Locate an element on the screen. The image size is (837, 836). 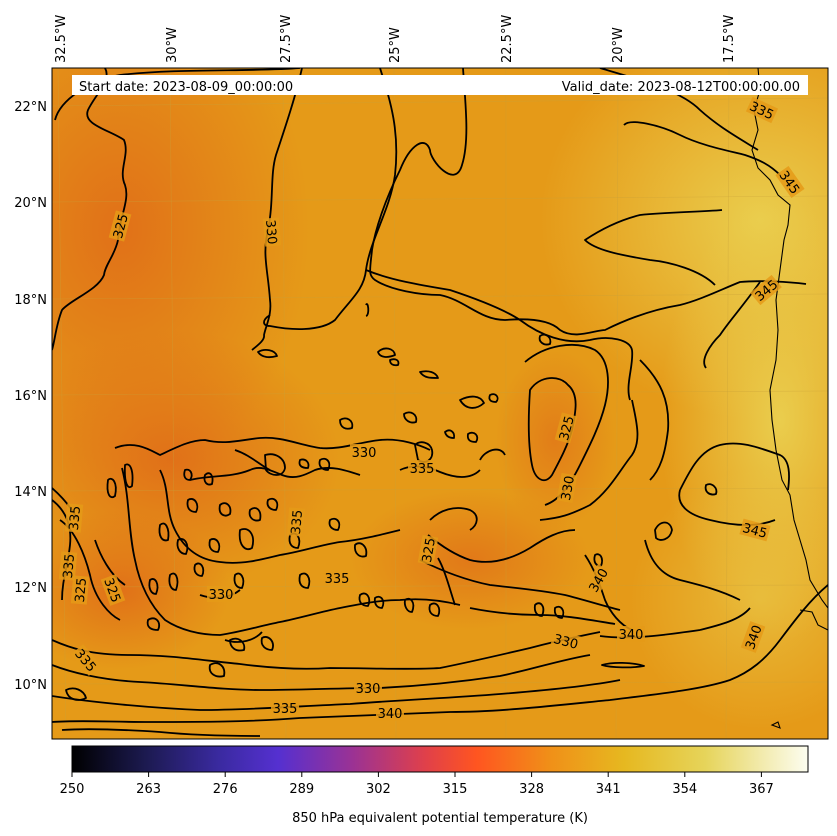
latitude-tick-label: 16°N is located at coordinates (30, 396).